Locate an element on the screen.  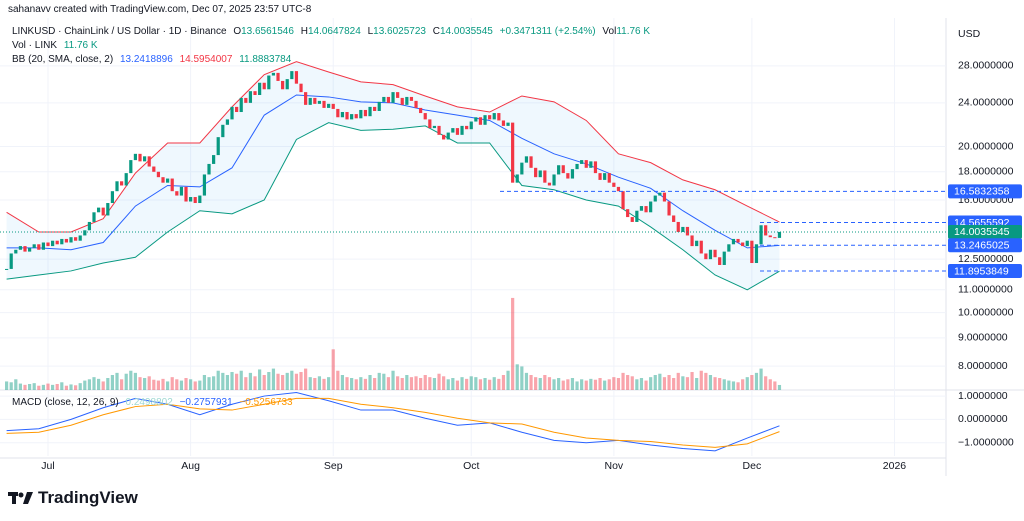
price-tag-label: 14.0035545 is located at coordinates (982, 232).